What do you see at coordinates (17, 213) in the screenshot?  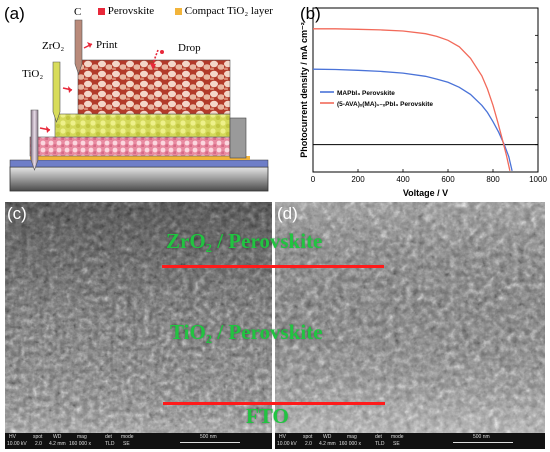 I see `panel-c-label: (c)` at bounding box center [17, 213].